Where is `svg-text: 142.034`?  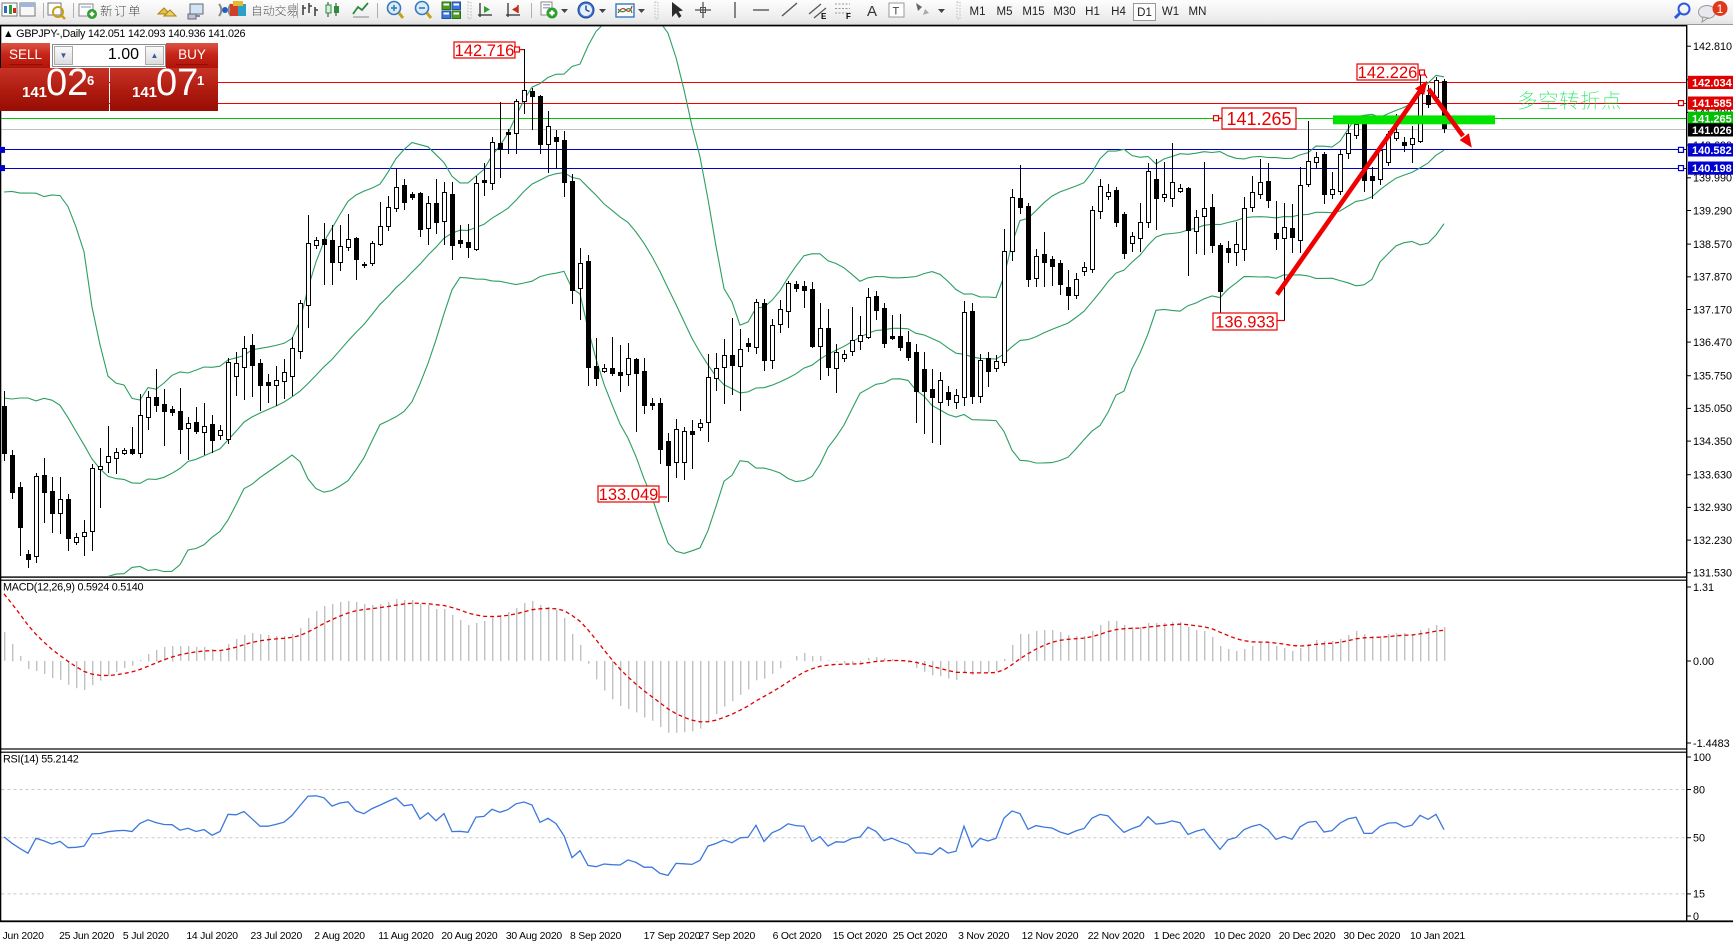
svg-text: 142.034 is located at coordinates (1712, 84).